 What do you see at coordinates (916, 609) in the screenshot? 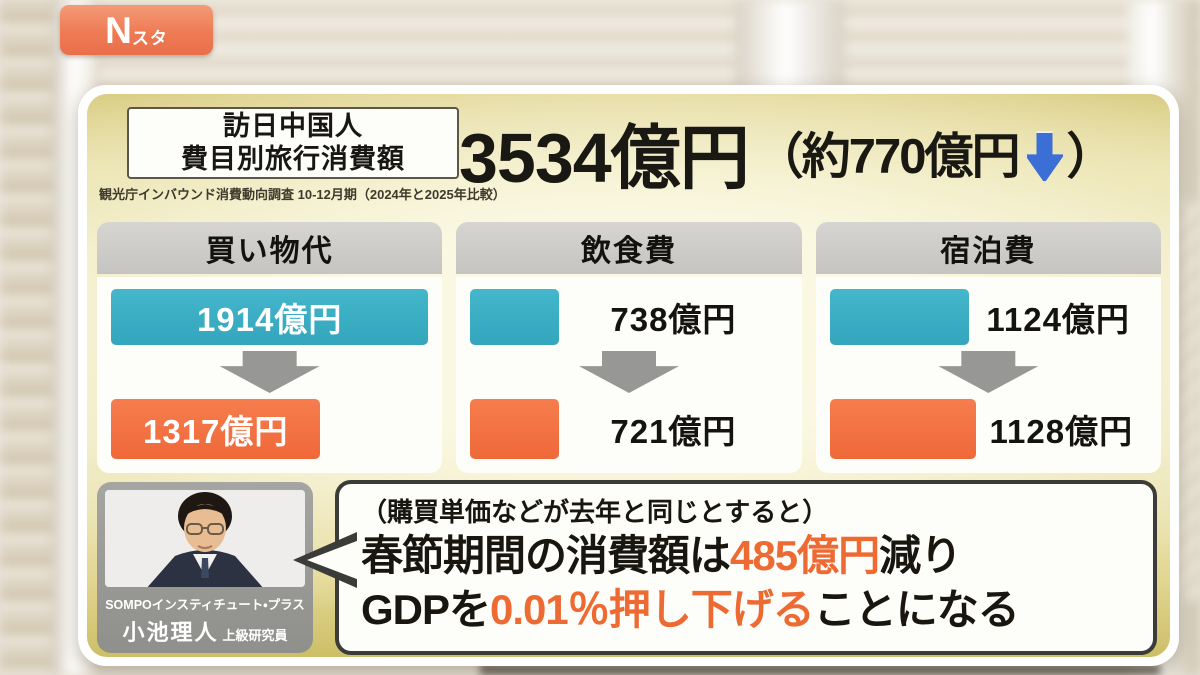
I see `quote-line3-tail: ことになる` at bounding box center [916, 609].